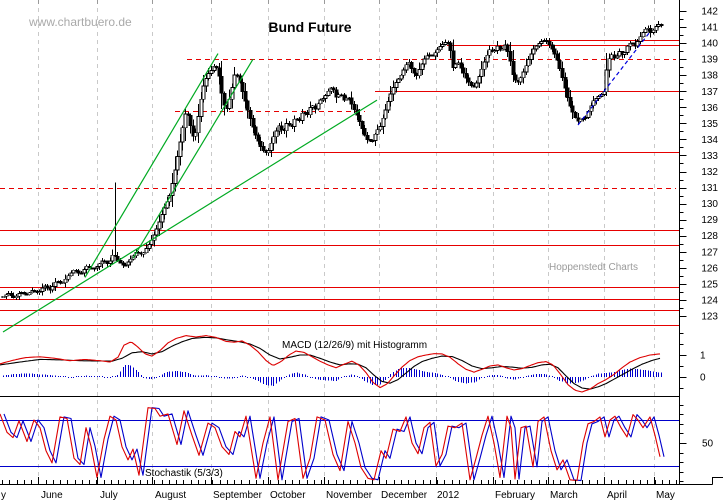 The height and width of the screenshot is (502, 723). I want to click on price-axis-label: 127, so click(709, 252).